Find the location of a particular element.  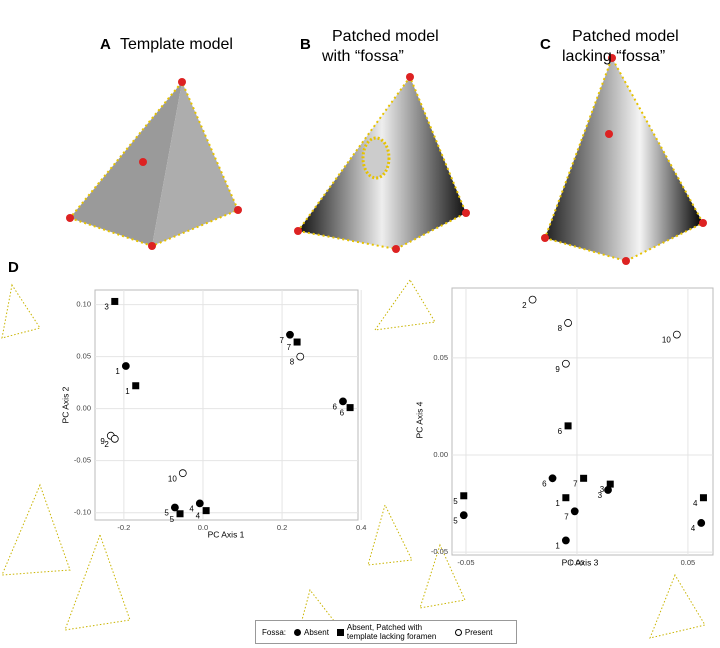

panel-title: Template model is located at coordinates (176, 44).